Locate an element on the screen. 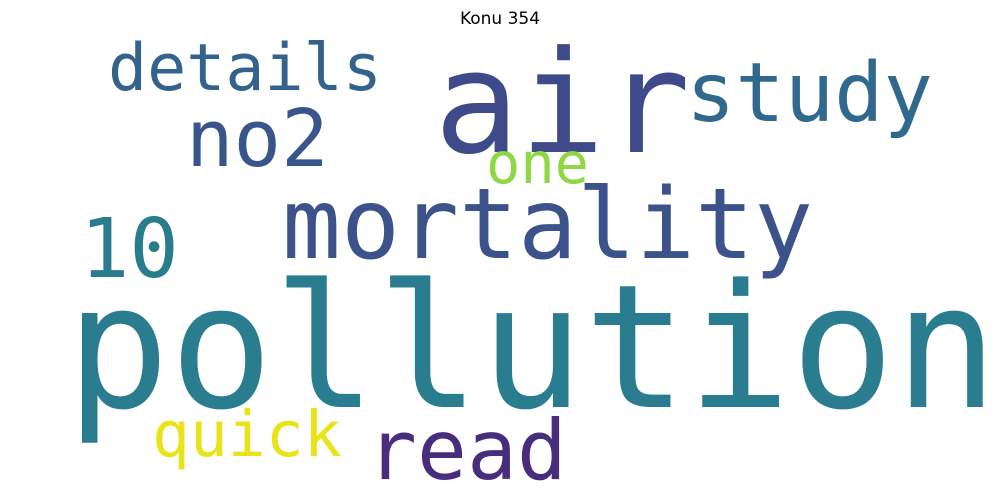 Image resolution: width=1000 pixels, height=500 pixels. word-quick: quick is located at coordinates (247, 434).